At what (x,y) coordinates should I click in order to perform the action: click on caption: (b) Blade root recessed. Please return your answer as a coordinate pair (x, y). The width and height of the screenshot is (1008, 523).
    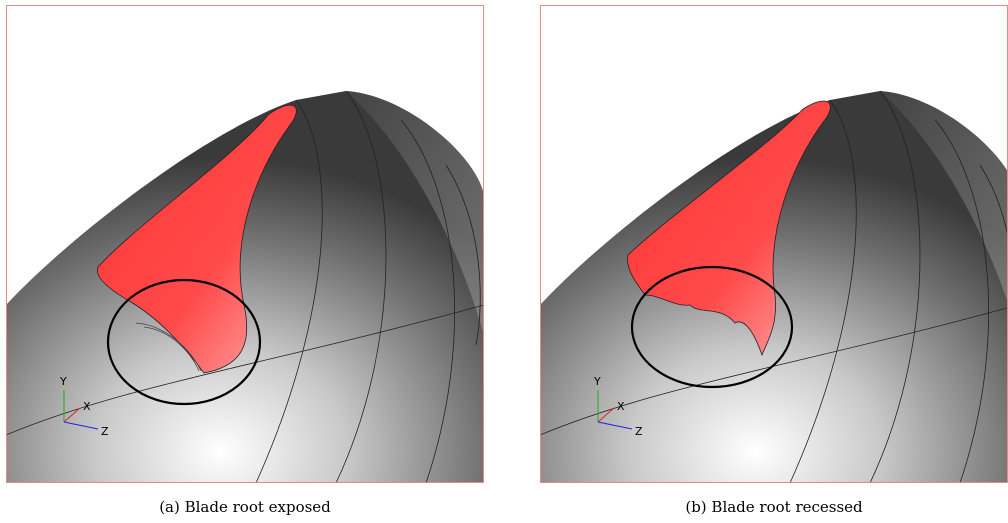
    Looking at the image, I should click on (774, 507).